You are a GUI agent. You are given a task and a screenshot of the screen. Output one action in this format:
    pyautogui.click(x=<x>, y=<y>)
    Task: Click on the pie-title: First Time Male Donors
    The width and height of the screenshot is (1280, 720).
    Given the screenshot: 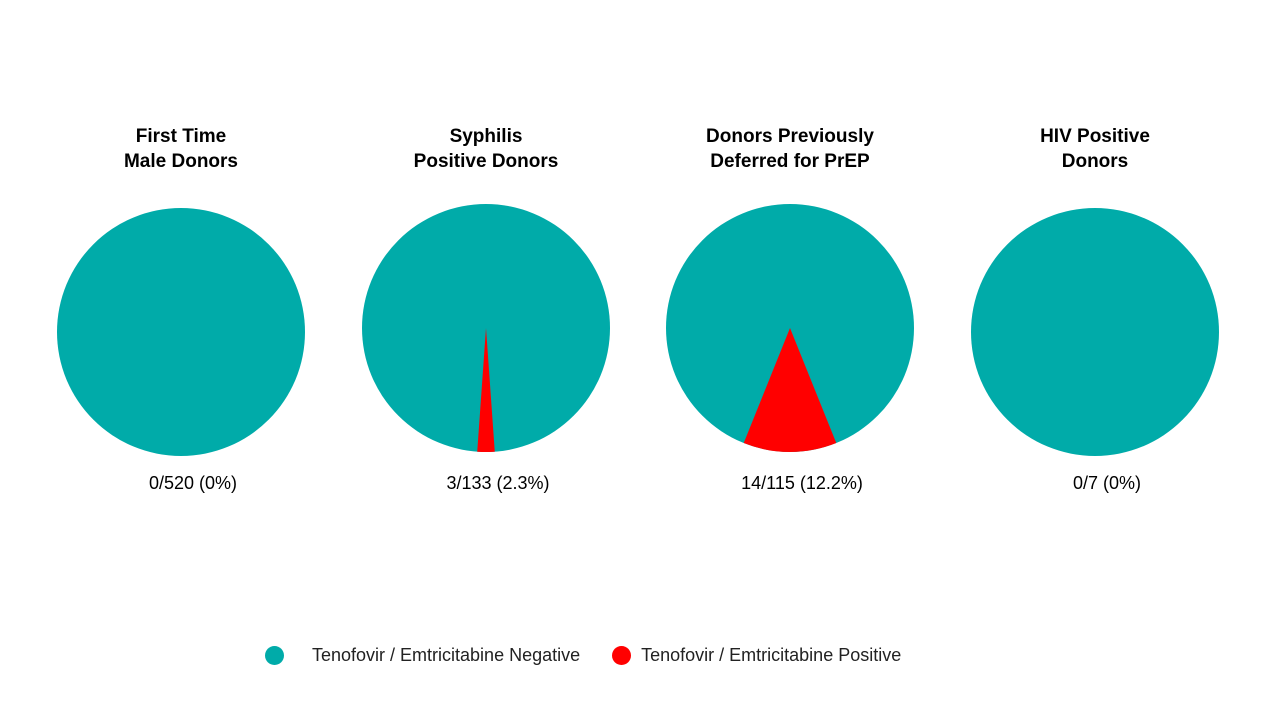 What is the action you would take?
    pyautogui.click(x=181, y=149)
    